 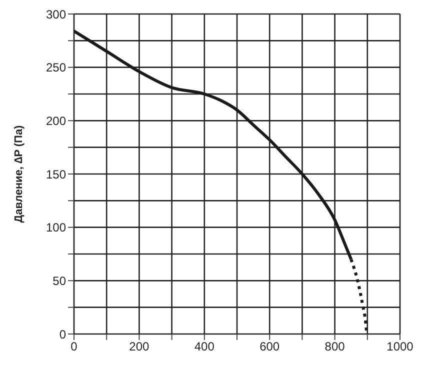 What do you see at coordinates (56, 67) in the screenshot?
I see `y-tick-label: 250` at bounding box center [56, 67].